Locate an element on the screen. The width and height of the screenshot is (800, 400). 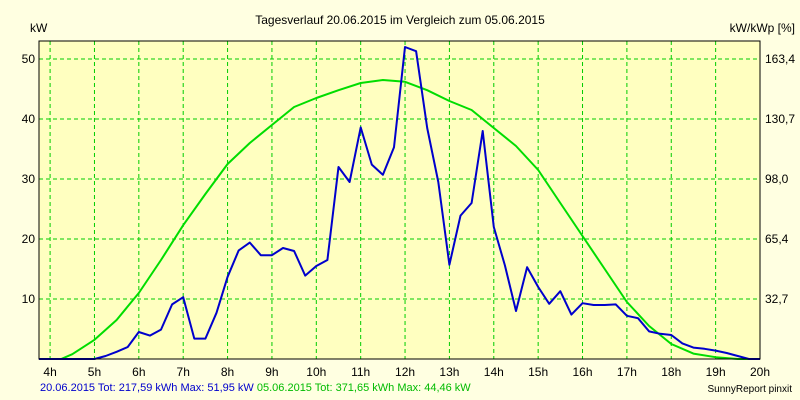
legend-series-2: 05.06.2015 Tot: 371,65 kWh Max: 44,46 kW is located at coordinates (363, 388).